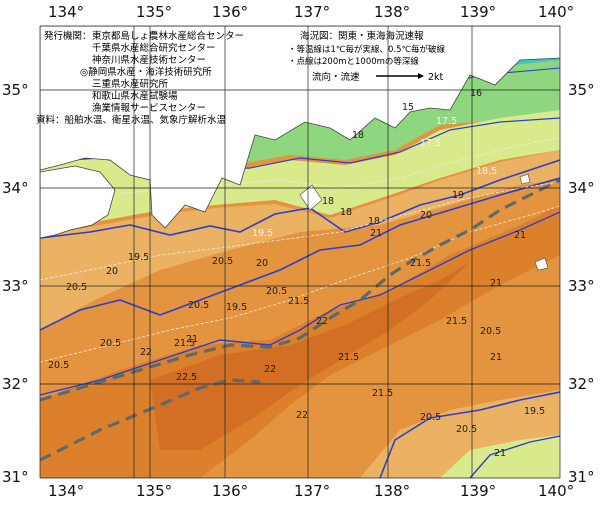  I want to click on publisher-org: 神奈川県水産技術センター, so click(149, 60).